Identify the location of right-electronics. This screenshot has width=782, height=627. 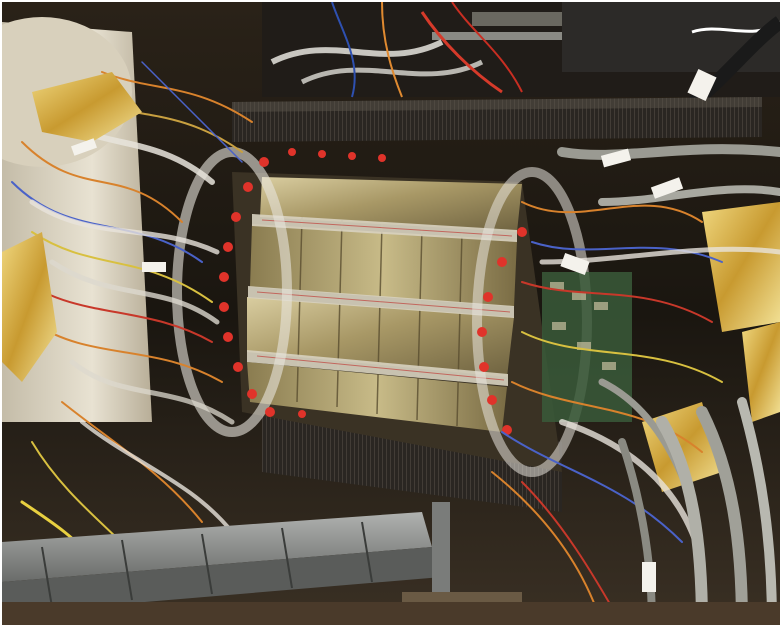
(587, 347).